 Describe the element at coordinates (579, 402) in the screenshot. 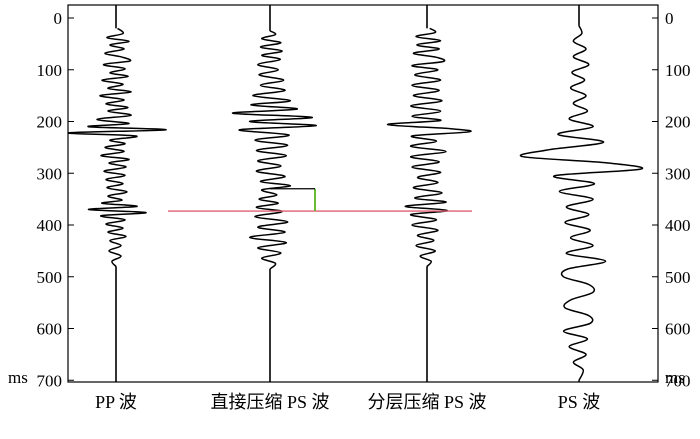

I see `trace-label-ps: PS 波` at that location.